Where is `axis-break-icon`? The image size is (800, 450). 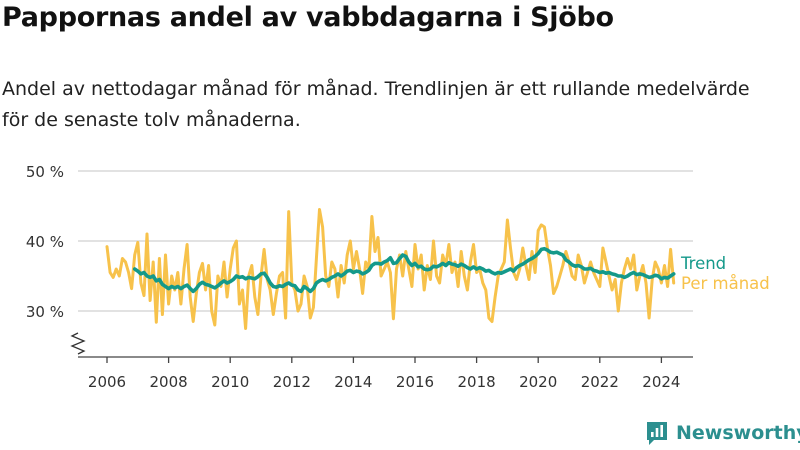 axis-break-icon is located at coordinates (78, 343).